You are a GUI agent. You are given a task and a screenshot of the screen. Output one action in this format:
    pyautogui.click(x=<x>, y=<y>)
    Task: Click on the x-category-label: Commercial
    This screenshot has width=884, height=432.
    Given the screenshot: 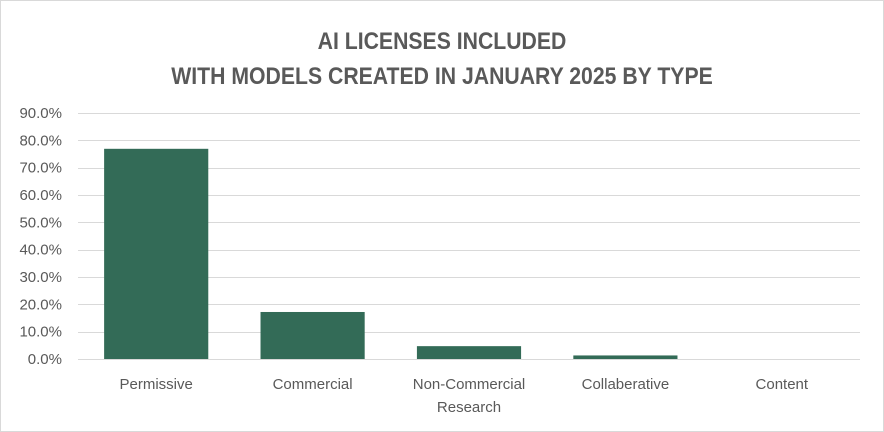 What is the action you would take?
    pyautogui.click(x=313, y=384)
    